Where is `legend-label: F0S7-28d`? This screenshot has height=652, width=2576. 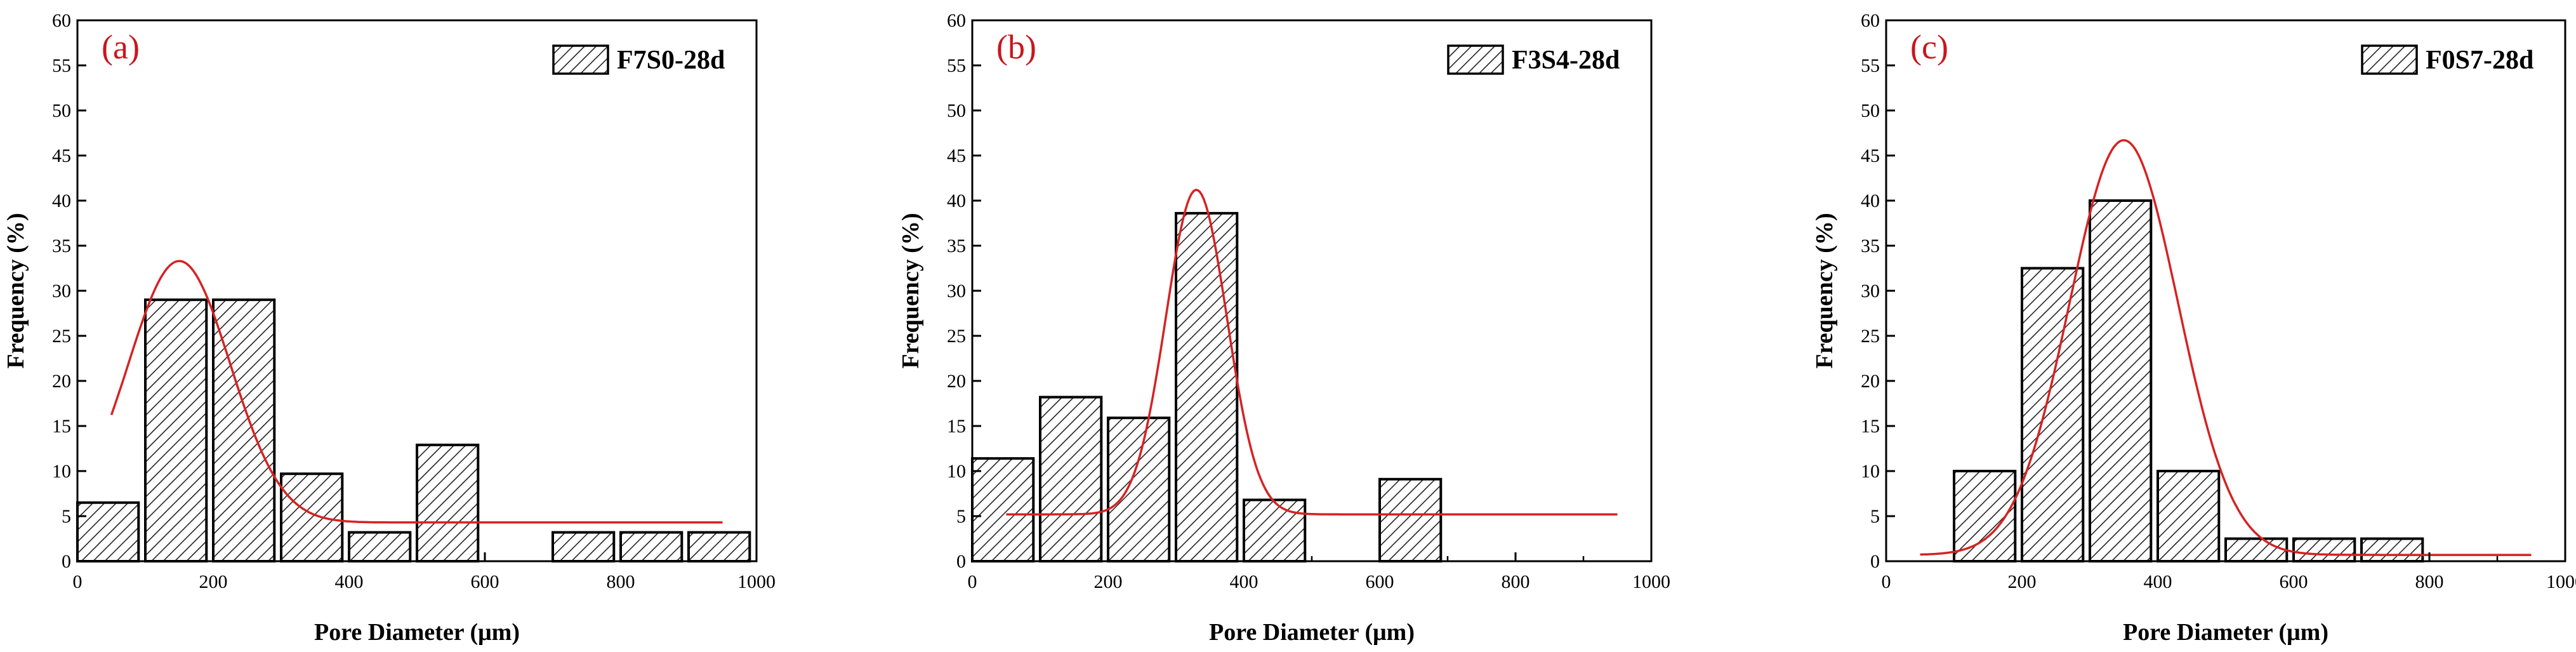
legend-label: F0S7-28d is located at coordinates (2479, 60).